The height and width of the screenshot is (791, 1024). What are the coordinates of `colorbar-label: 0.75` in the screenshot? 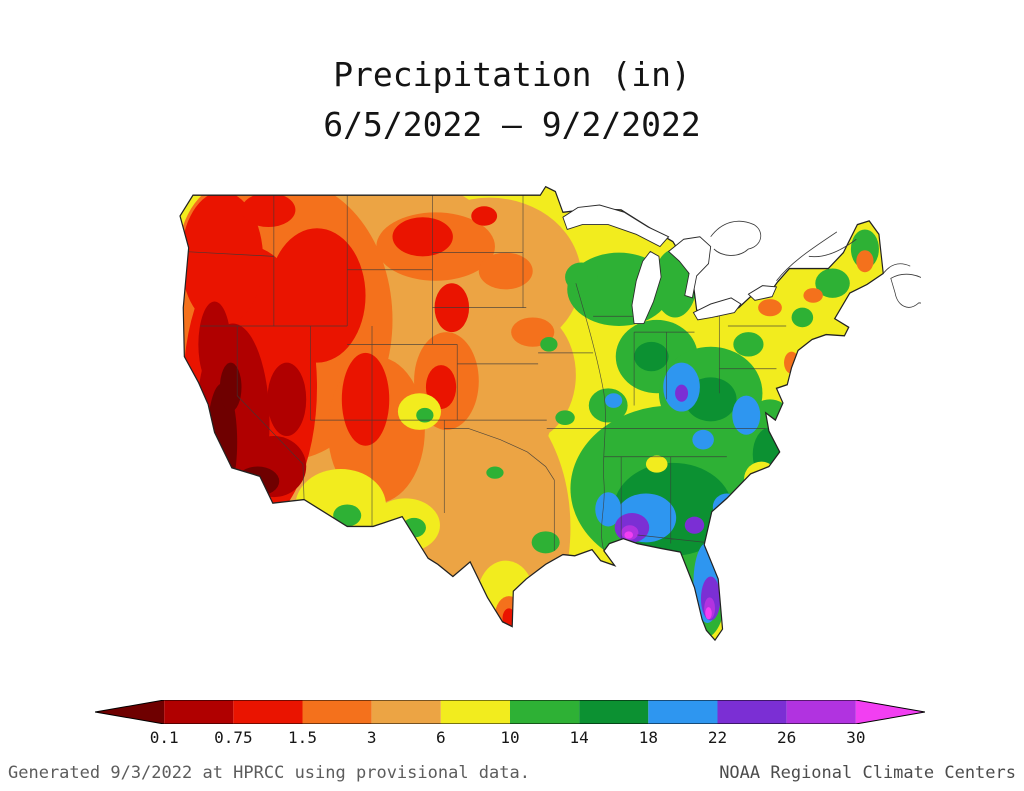 It's located at (233, 737).